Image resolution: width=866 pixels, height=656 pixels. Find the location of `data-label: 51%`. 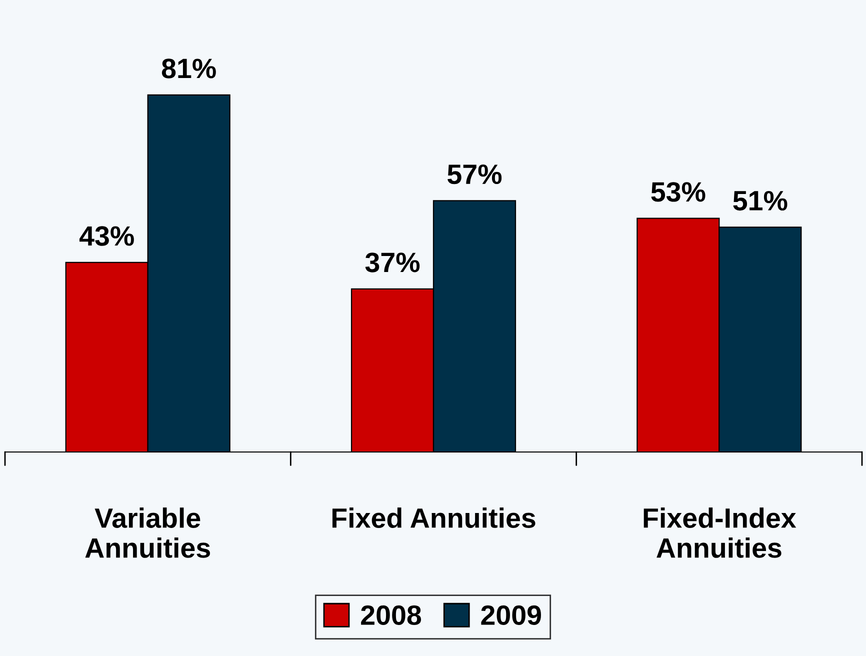

data-label: 51% is located at coordinates (760, 200).